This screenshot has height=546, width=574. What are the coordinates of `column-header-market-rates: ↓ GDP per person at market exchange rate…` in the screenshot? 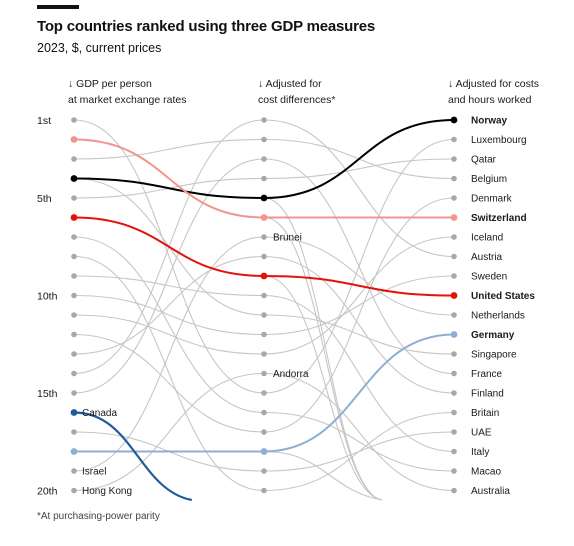 It's located at (127, 92).